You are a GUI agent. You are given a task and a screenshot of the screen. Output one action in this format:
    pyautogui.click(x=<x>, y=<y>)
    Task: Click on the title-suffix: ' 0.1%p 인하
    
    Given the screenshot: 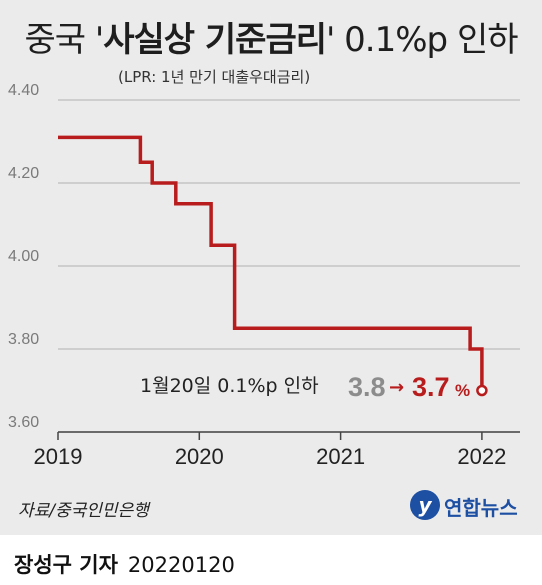 What is the action you would take?
    pyautogui.click(x=422, y=40)
    